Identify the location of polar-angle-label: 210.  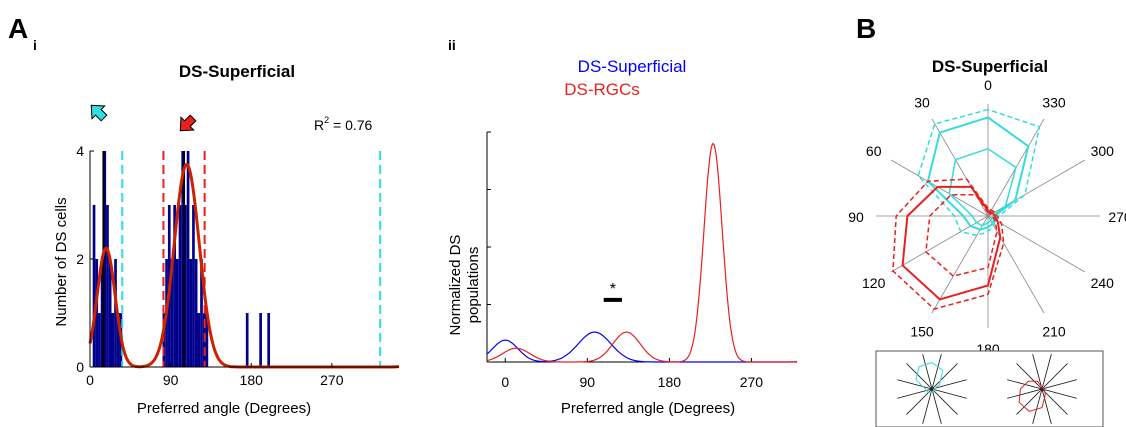
(1054, 331).